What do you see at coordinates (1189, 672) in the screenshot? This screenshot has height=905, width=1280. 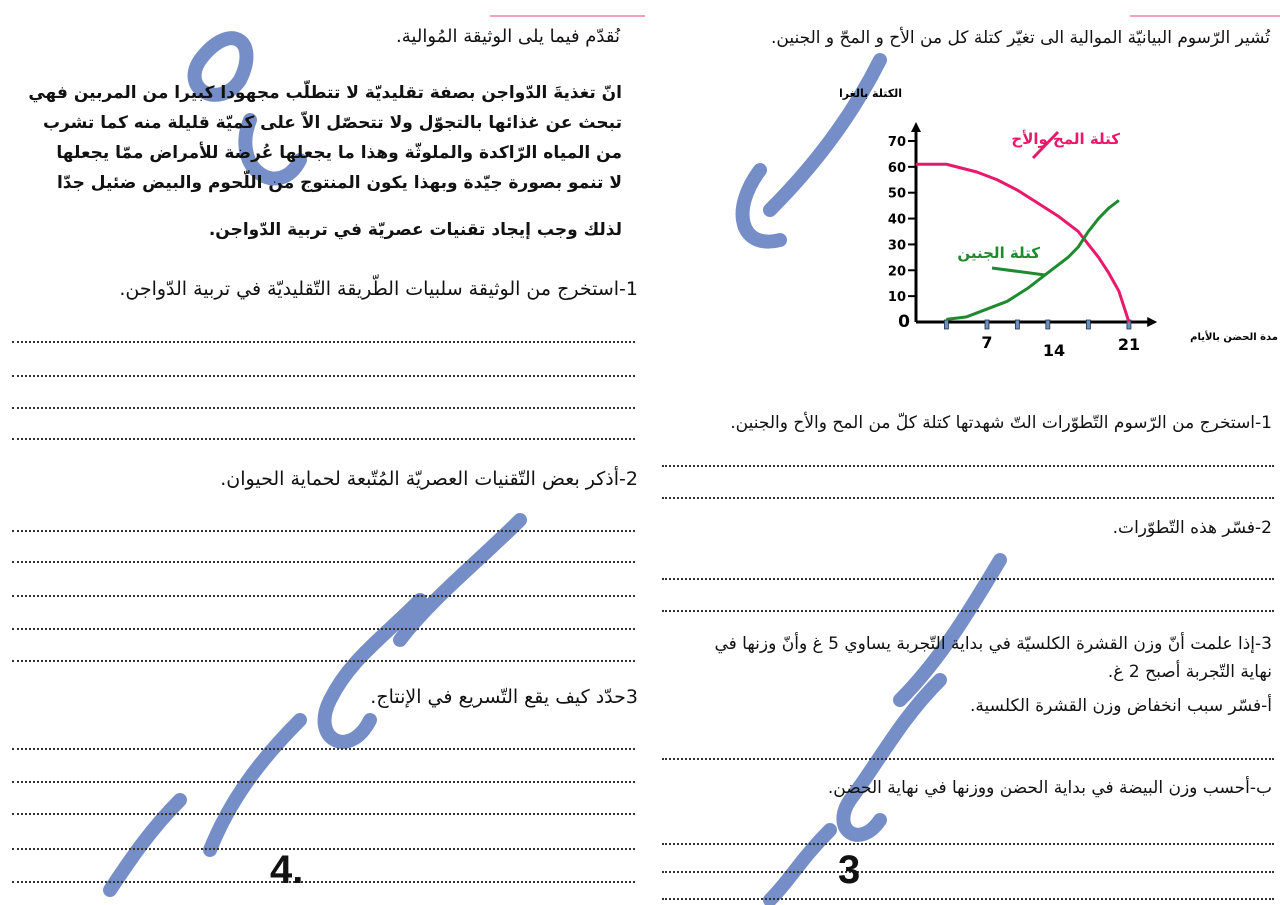 I see `right-question-3-cont: نهاية التّجربة أصبح 2 غ.` at bounding box center [1189, 672].